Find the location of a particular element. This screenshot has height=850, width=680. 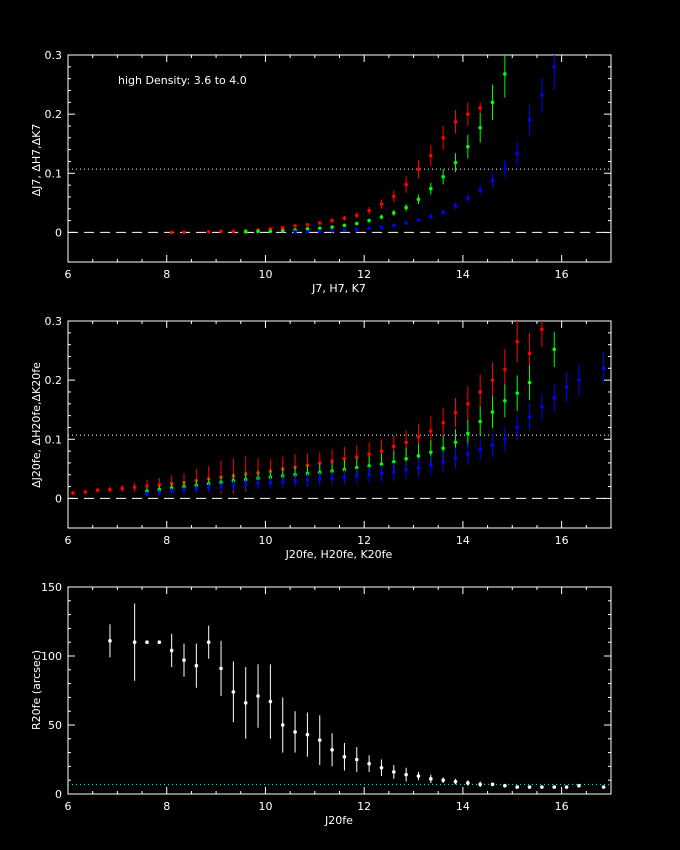

x-tick-label: 14 is located at coordinates (463, 274).